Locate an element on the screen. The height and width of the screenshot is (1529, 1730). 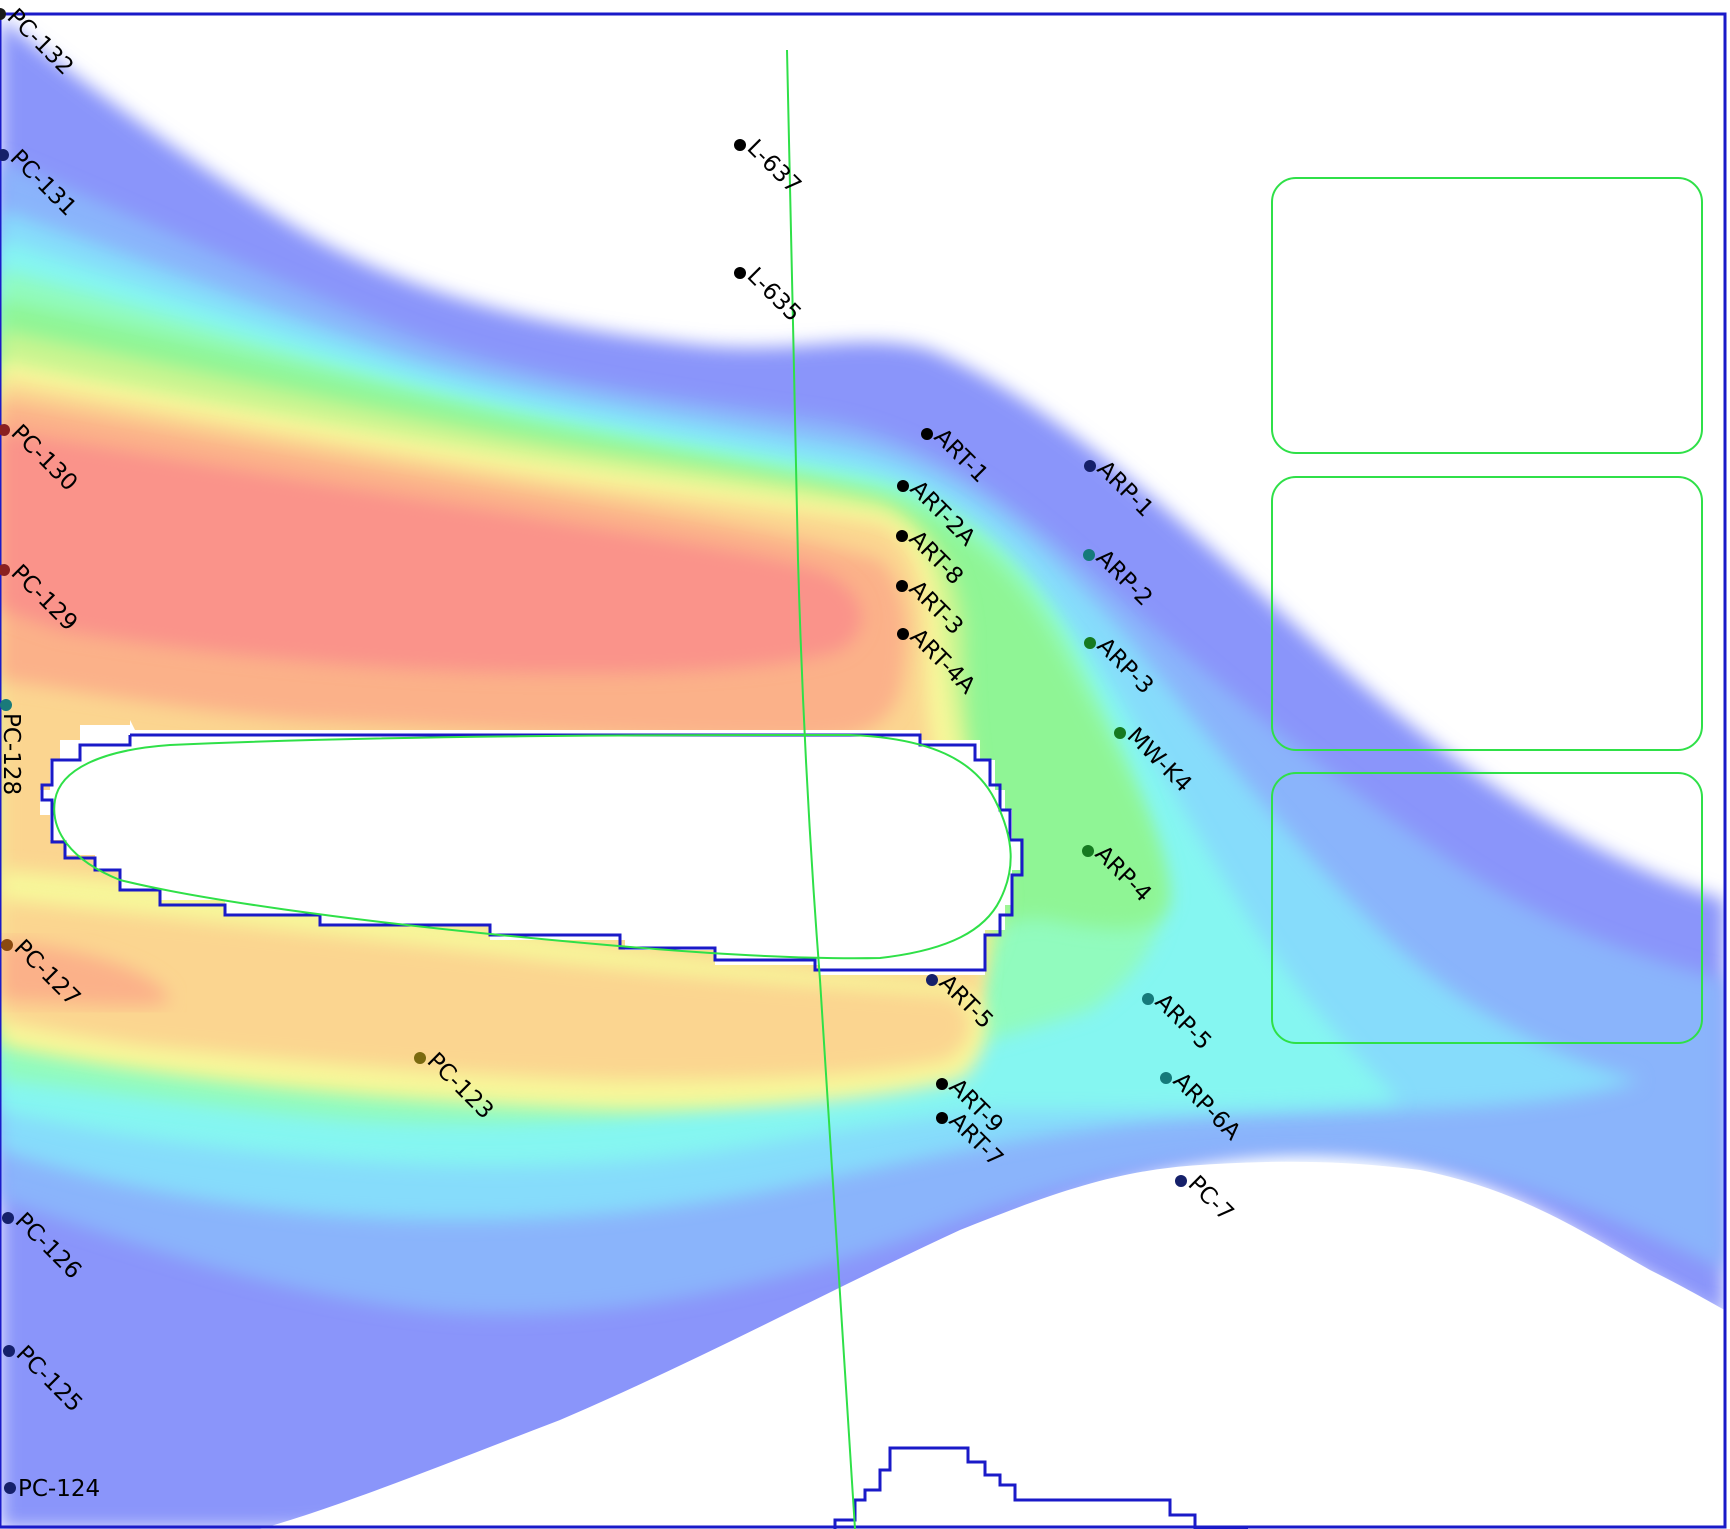
well-label: PC-124 is located at coordinates (59, 1489).